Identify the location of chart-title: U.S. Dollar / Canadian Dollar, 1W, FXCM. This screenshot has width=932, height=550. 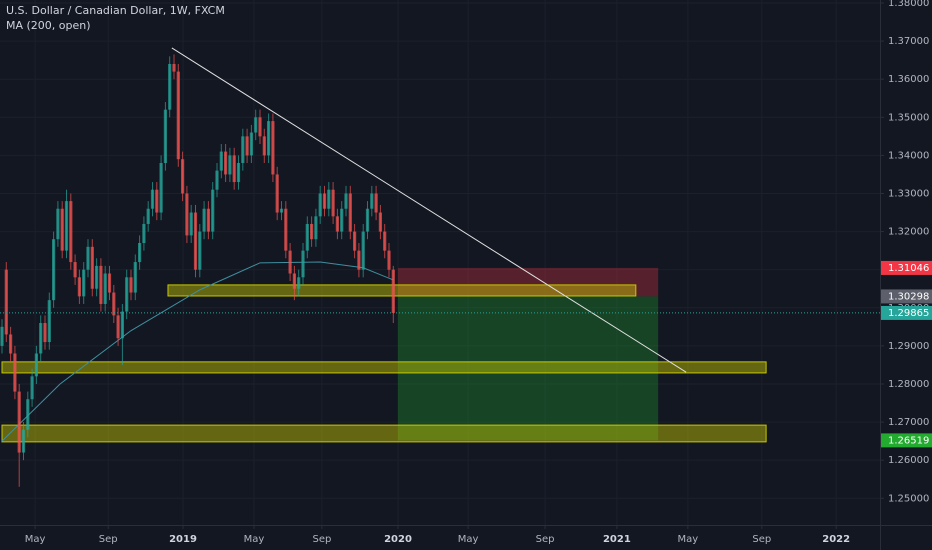
(115, 10).